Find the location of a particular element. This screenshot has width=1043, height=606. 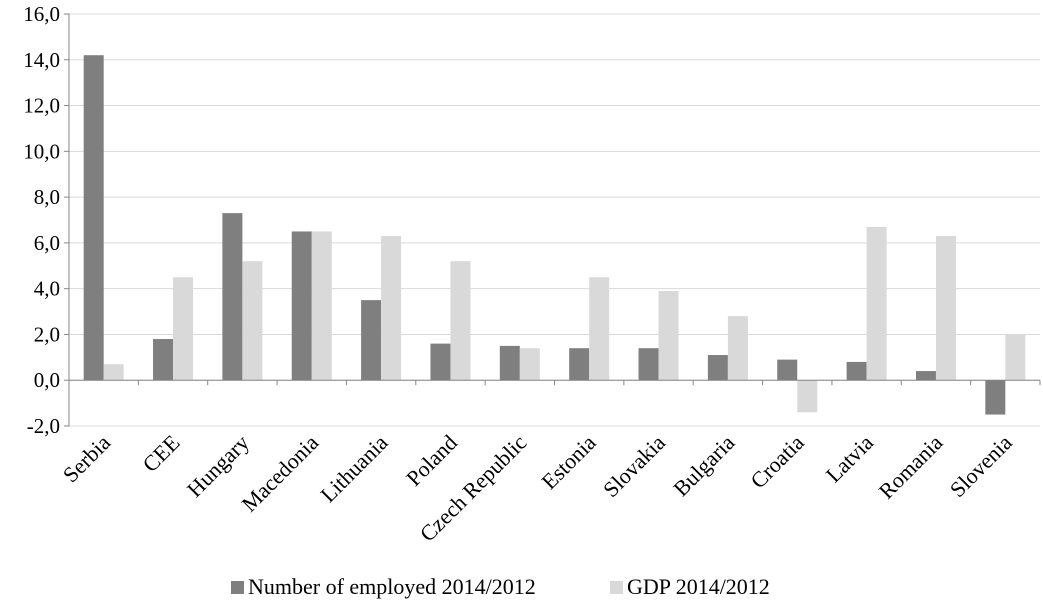

legend-swatch-gdp is located at coordinates (616, 587).